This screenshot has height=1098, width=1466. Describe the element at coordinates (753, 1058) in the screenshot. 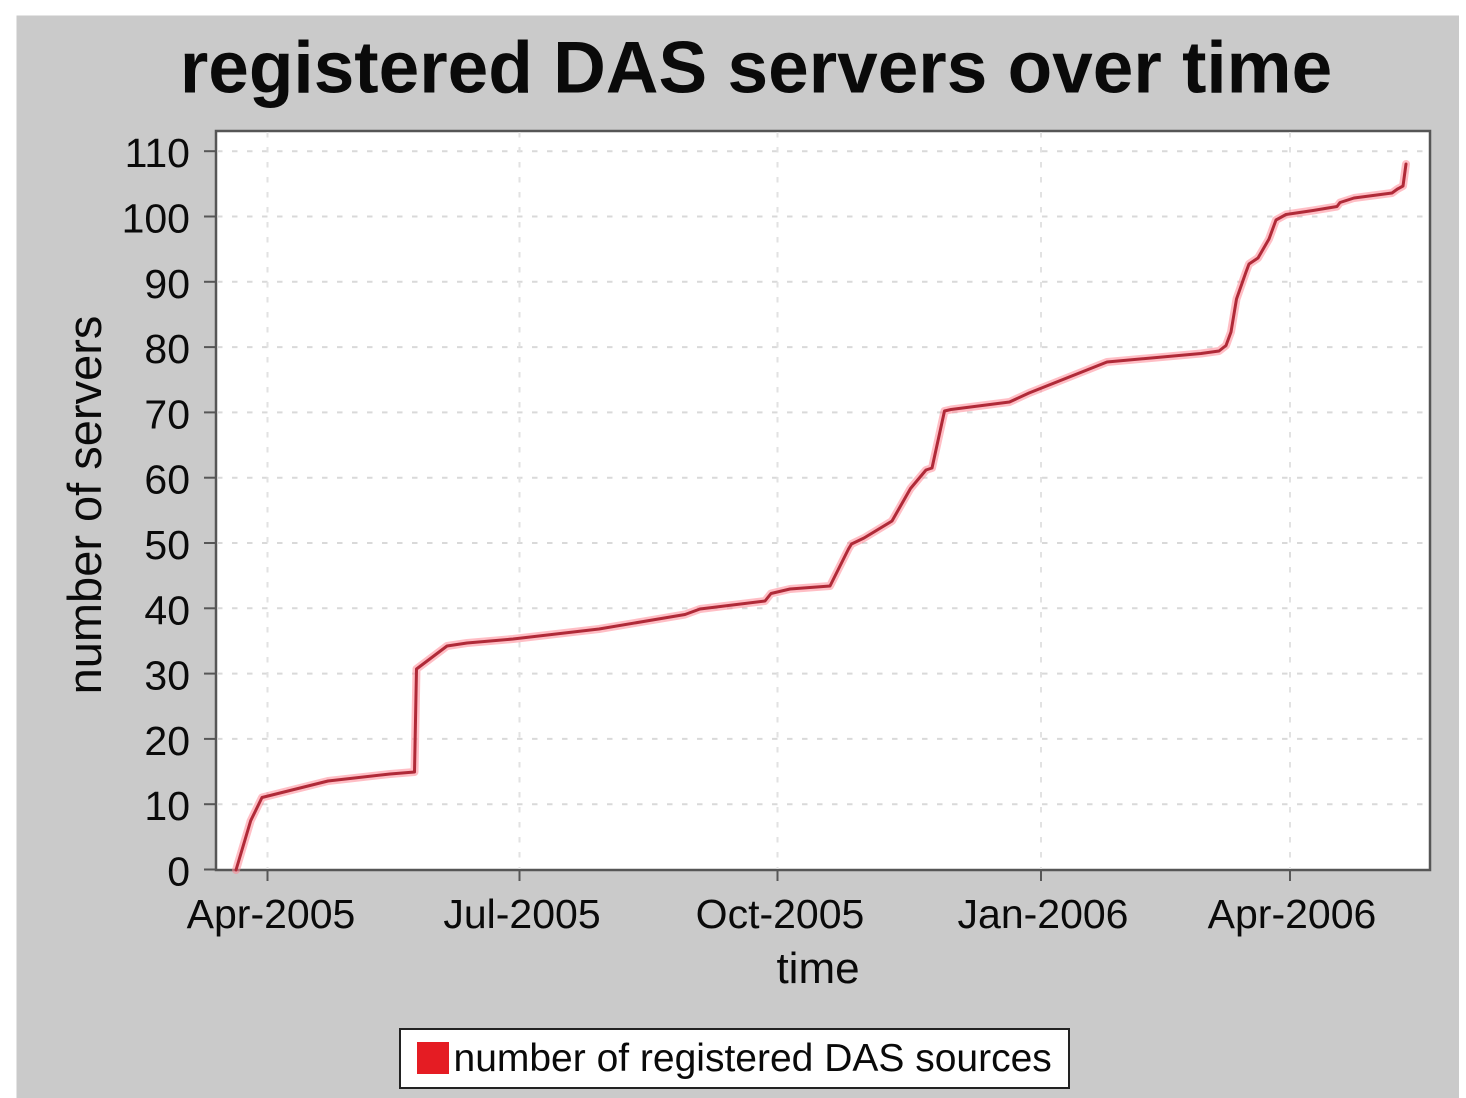

I see `svg-text:number of registered DAS sourc: number of registered DAS sources` at that location.